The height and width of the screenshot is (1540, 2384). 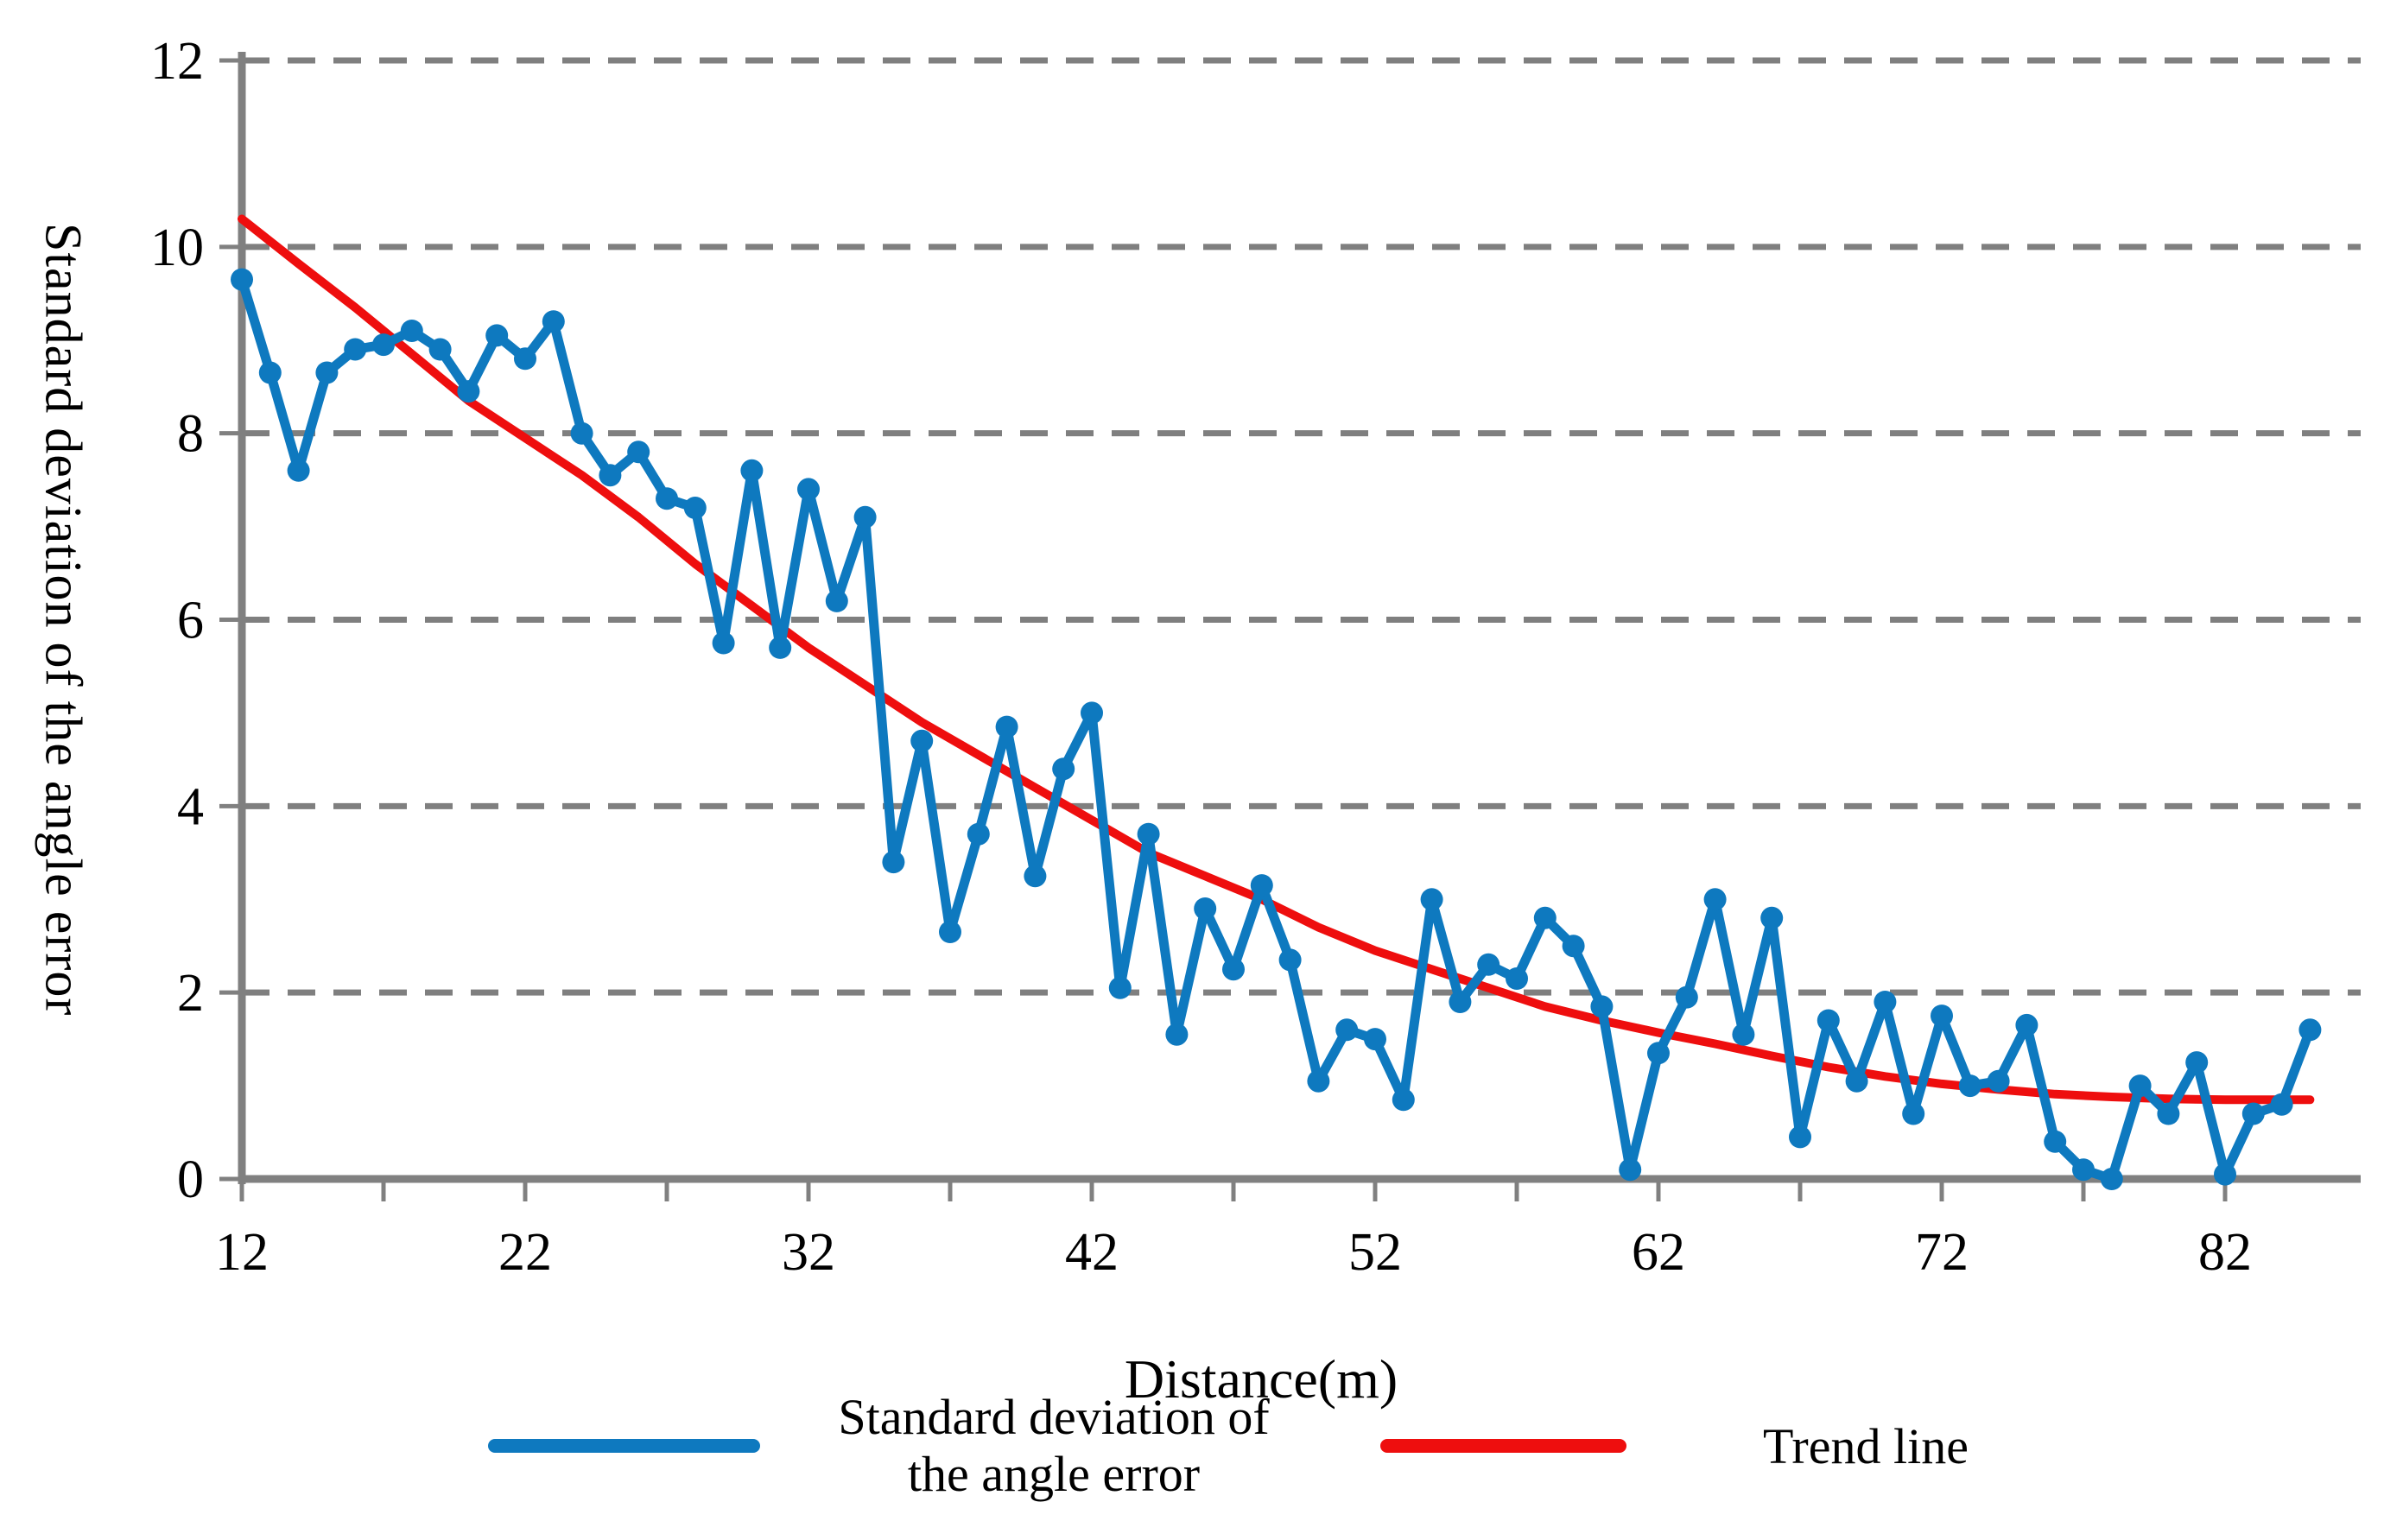 What do you see at coordinates (190, 1179) in the screenshot?
I see `y-tick-label-0: 0` at bounding box center [190, 1179].